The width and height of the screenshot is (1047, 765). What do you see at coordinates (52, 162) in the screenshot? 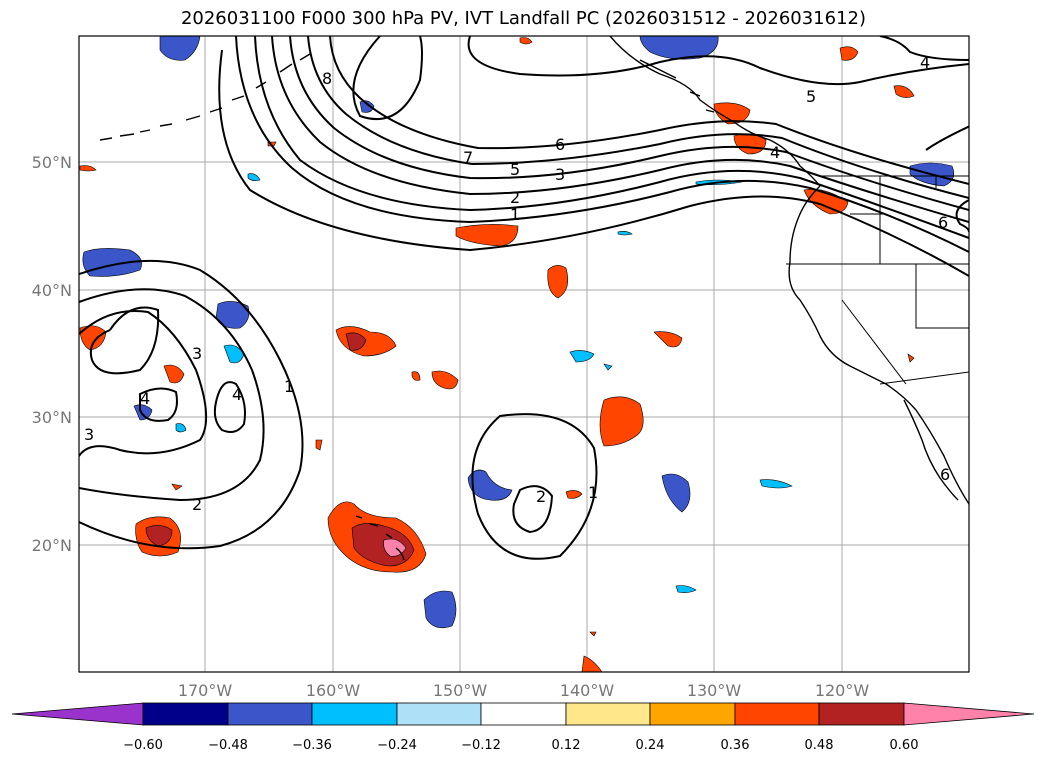
I see `lat-label: 50°N` at bounding box center [52, 162].